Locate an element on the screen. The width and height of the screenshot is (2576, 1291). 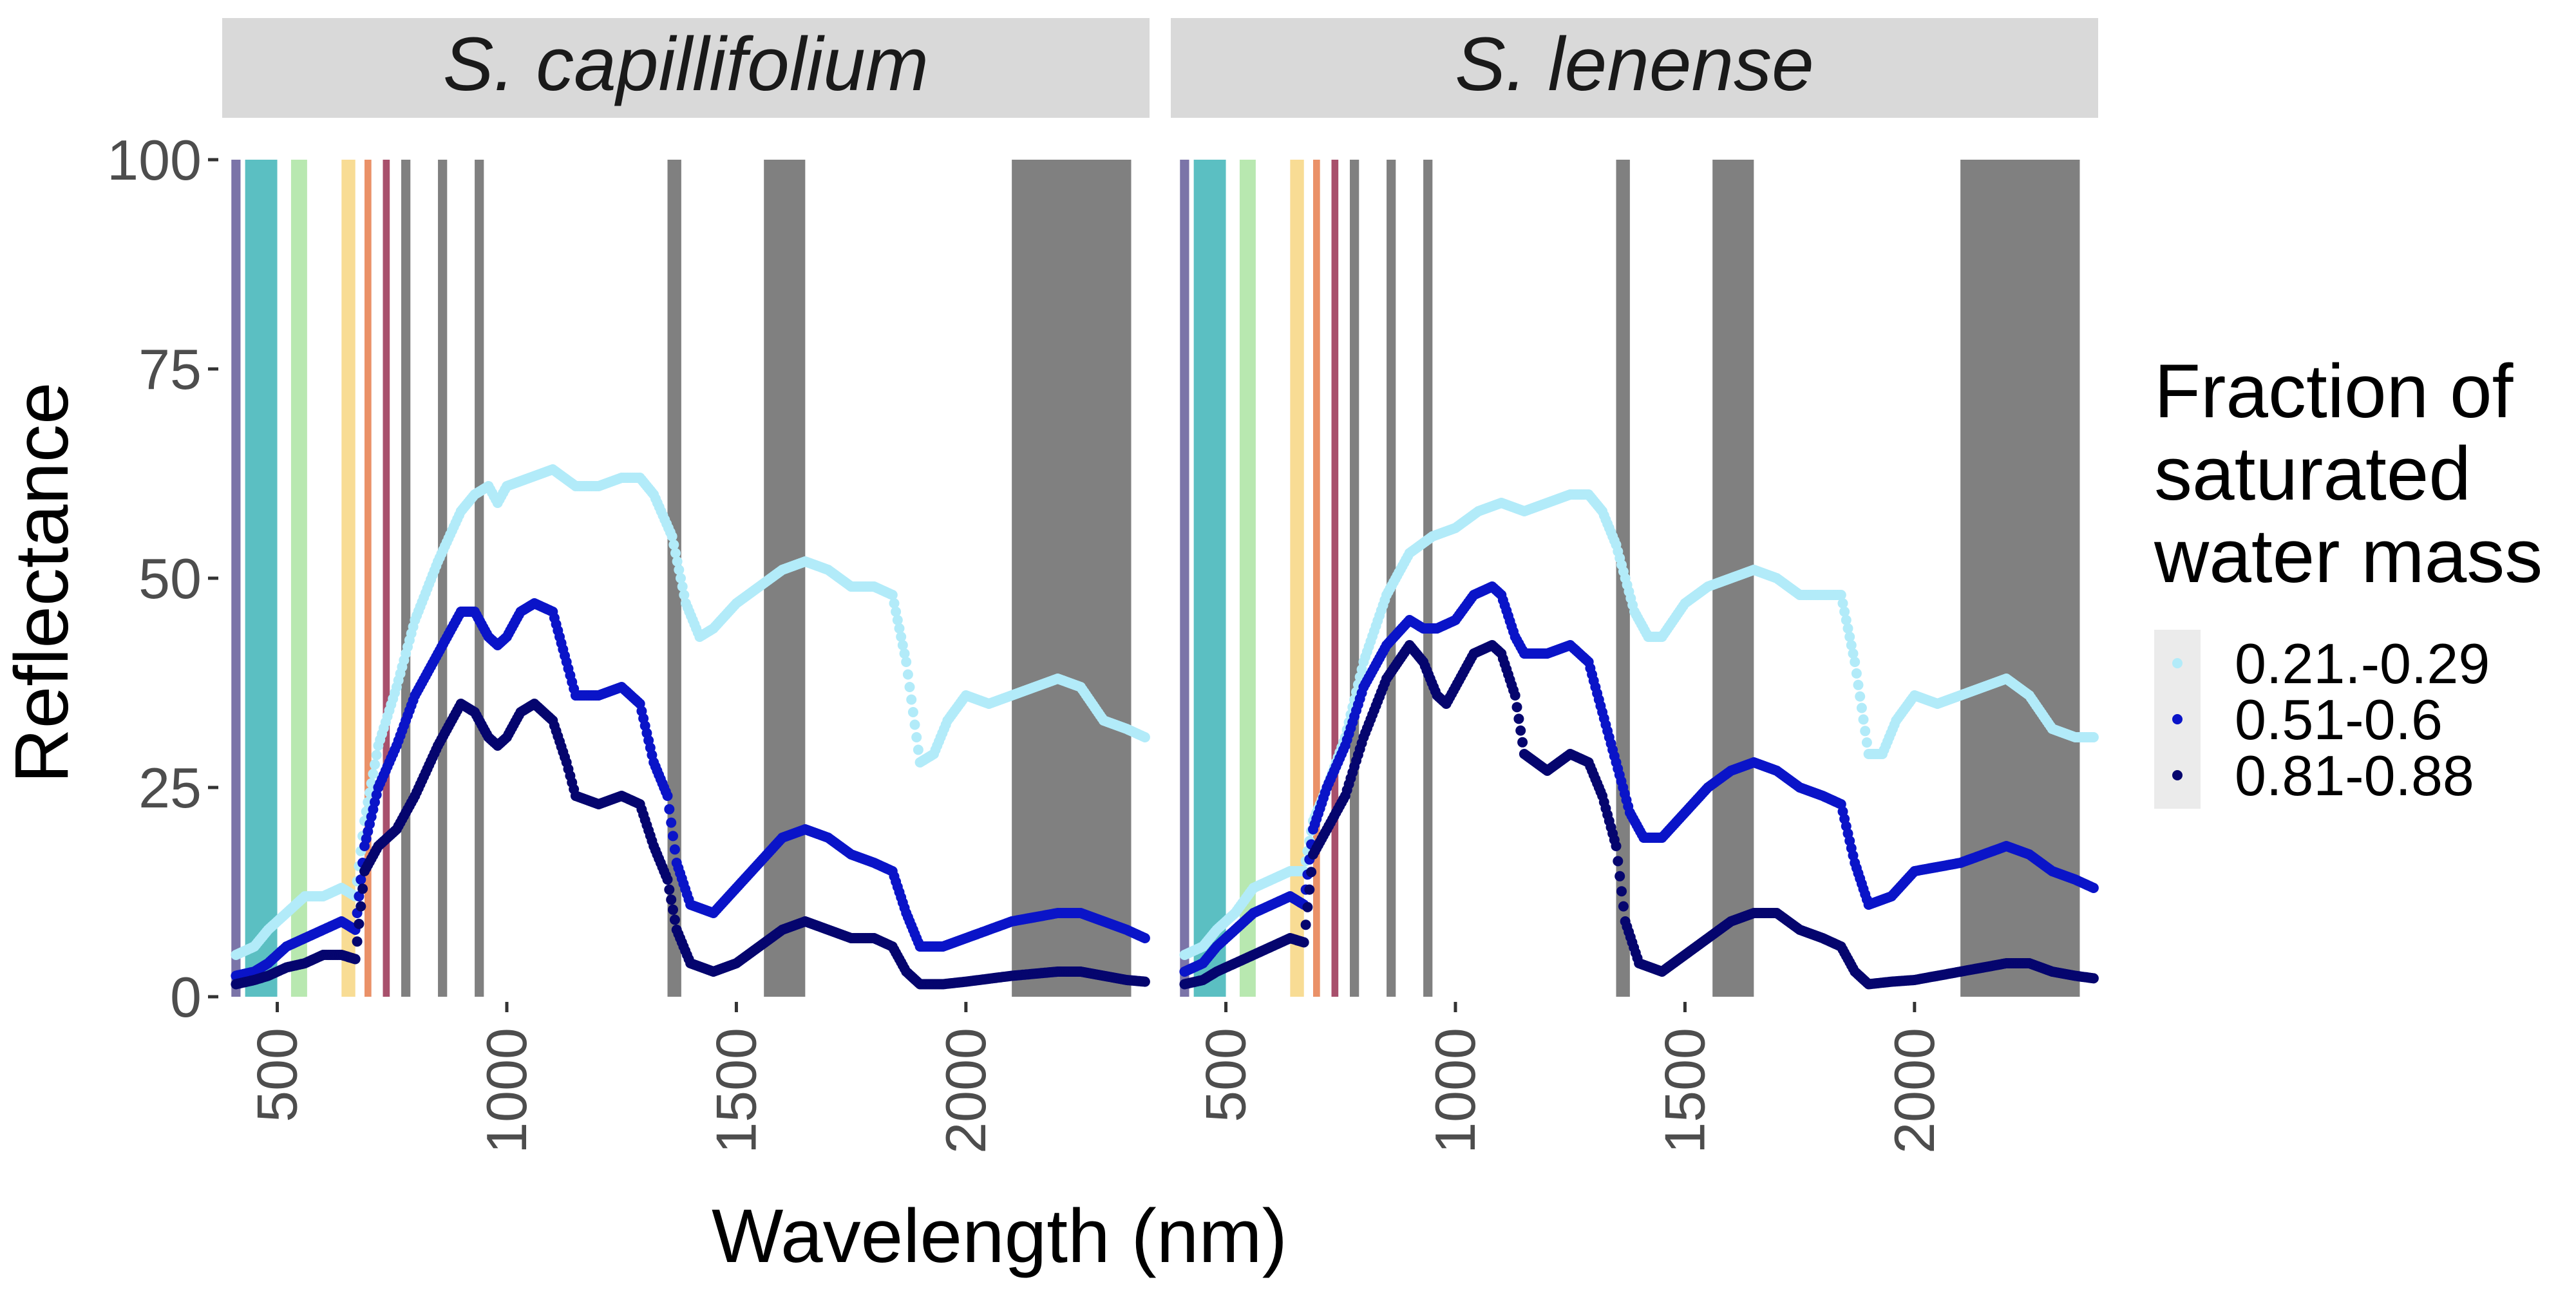
facet-strip is located at coordinates (1634, 68).